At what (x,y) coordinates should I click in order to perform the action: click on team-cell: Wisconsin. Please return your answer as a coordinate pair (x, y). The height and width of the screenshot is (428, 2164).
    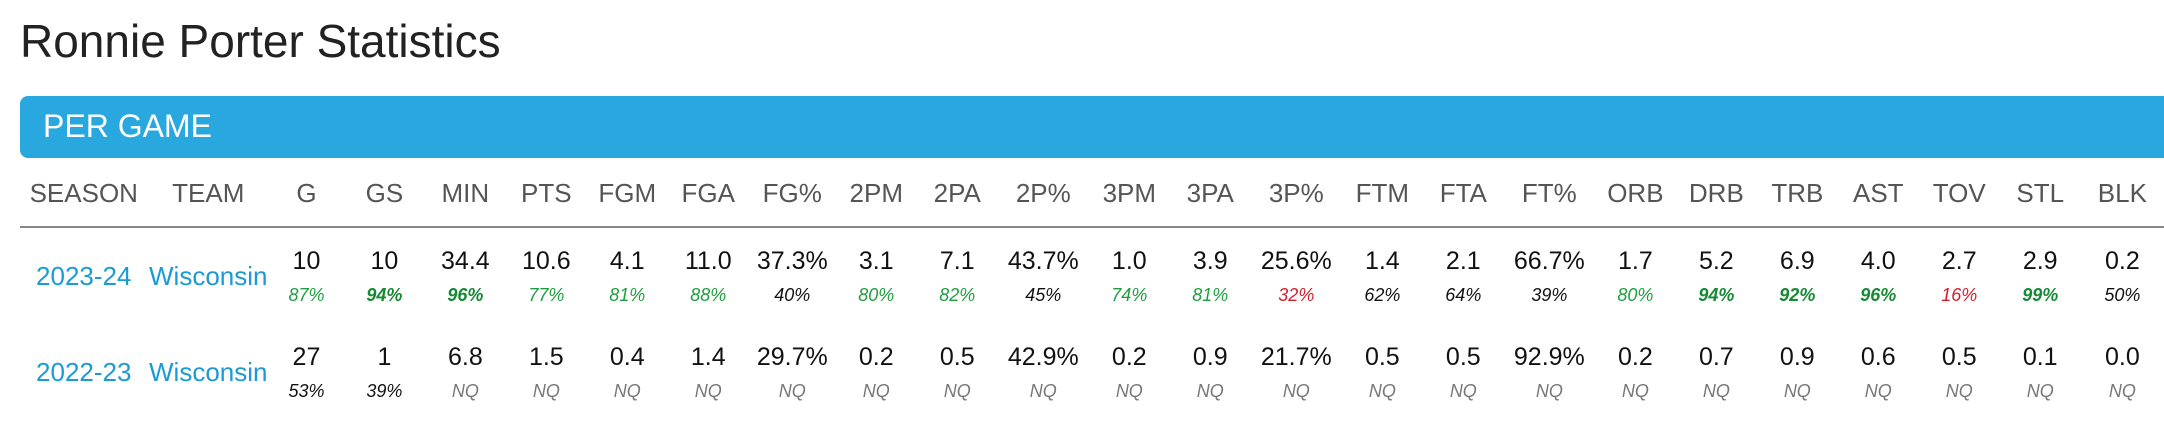
    Looking at the image, I should click on (208, 275).